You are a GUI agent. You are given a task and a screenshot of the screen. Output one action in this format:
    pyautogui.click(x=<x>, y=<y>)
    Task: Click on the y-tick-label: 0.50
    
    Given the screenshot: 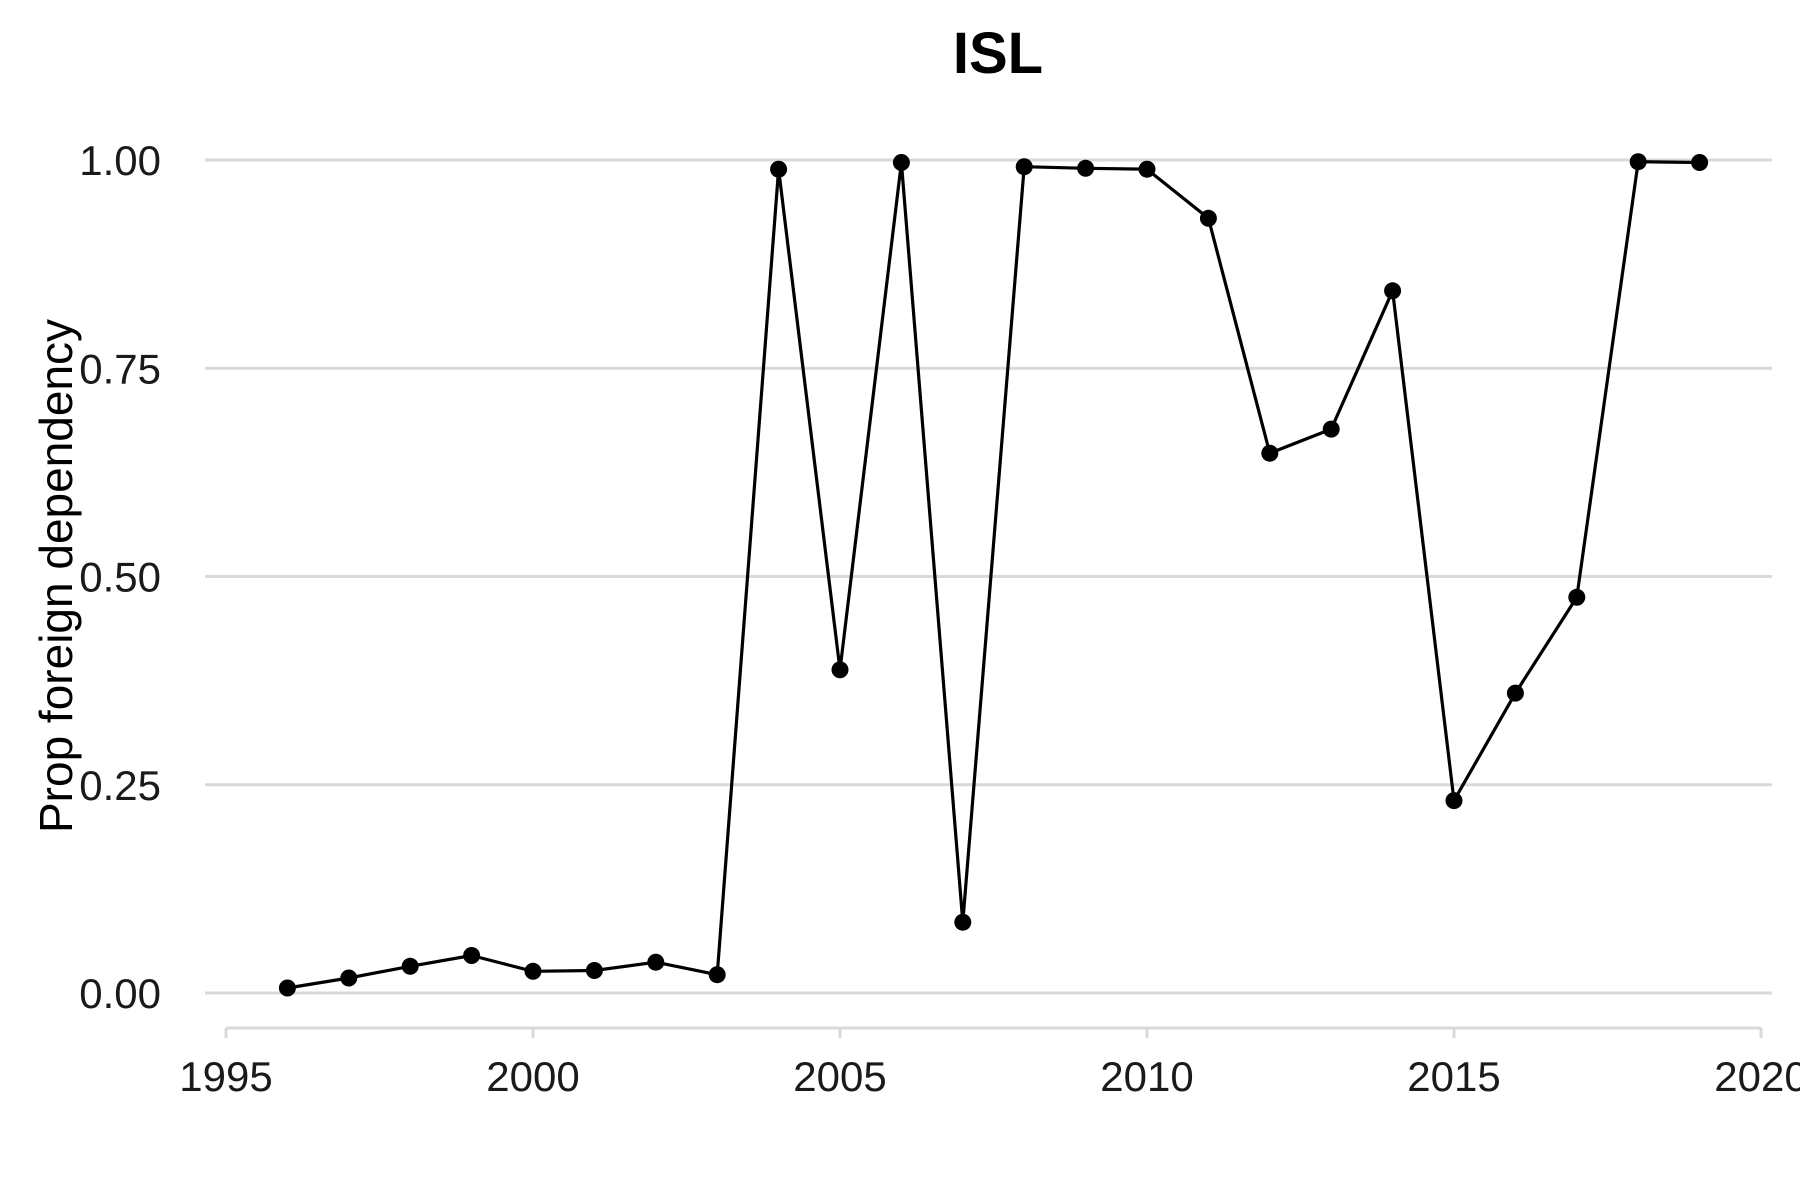 What is the action you would take?
    pyautogui.click(x=120, y=577)
    